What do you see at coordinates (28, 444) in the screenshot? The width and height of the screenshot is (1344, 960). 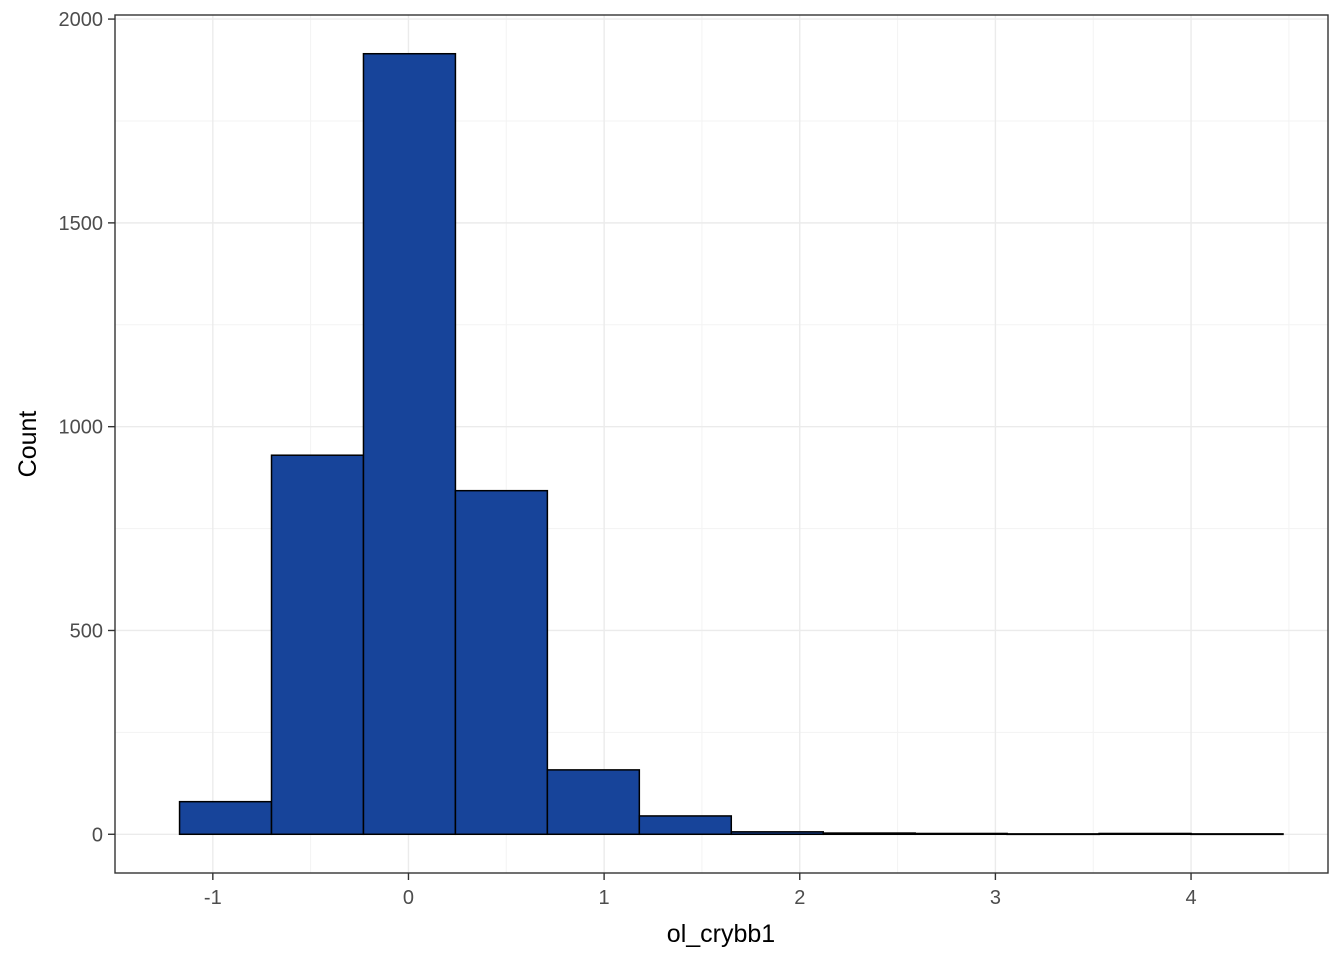 I see `y-axis-title: Count` at bounding box center [28, 444].